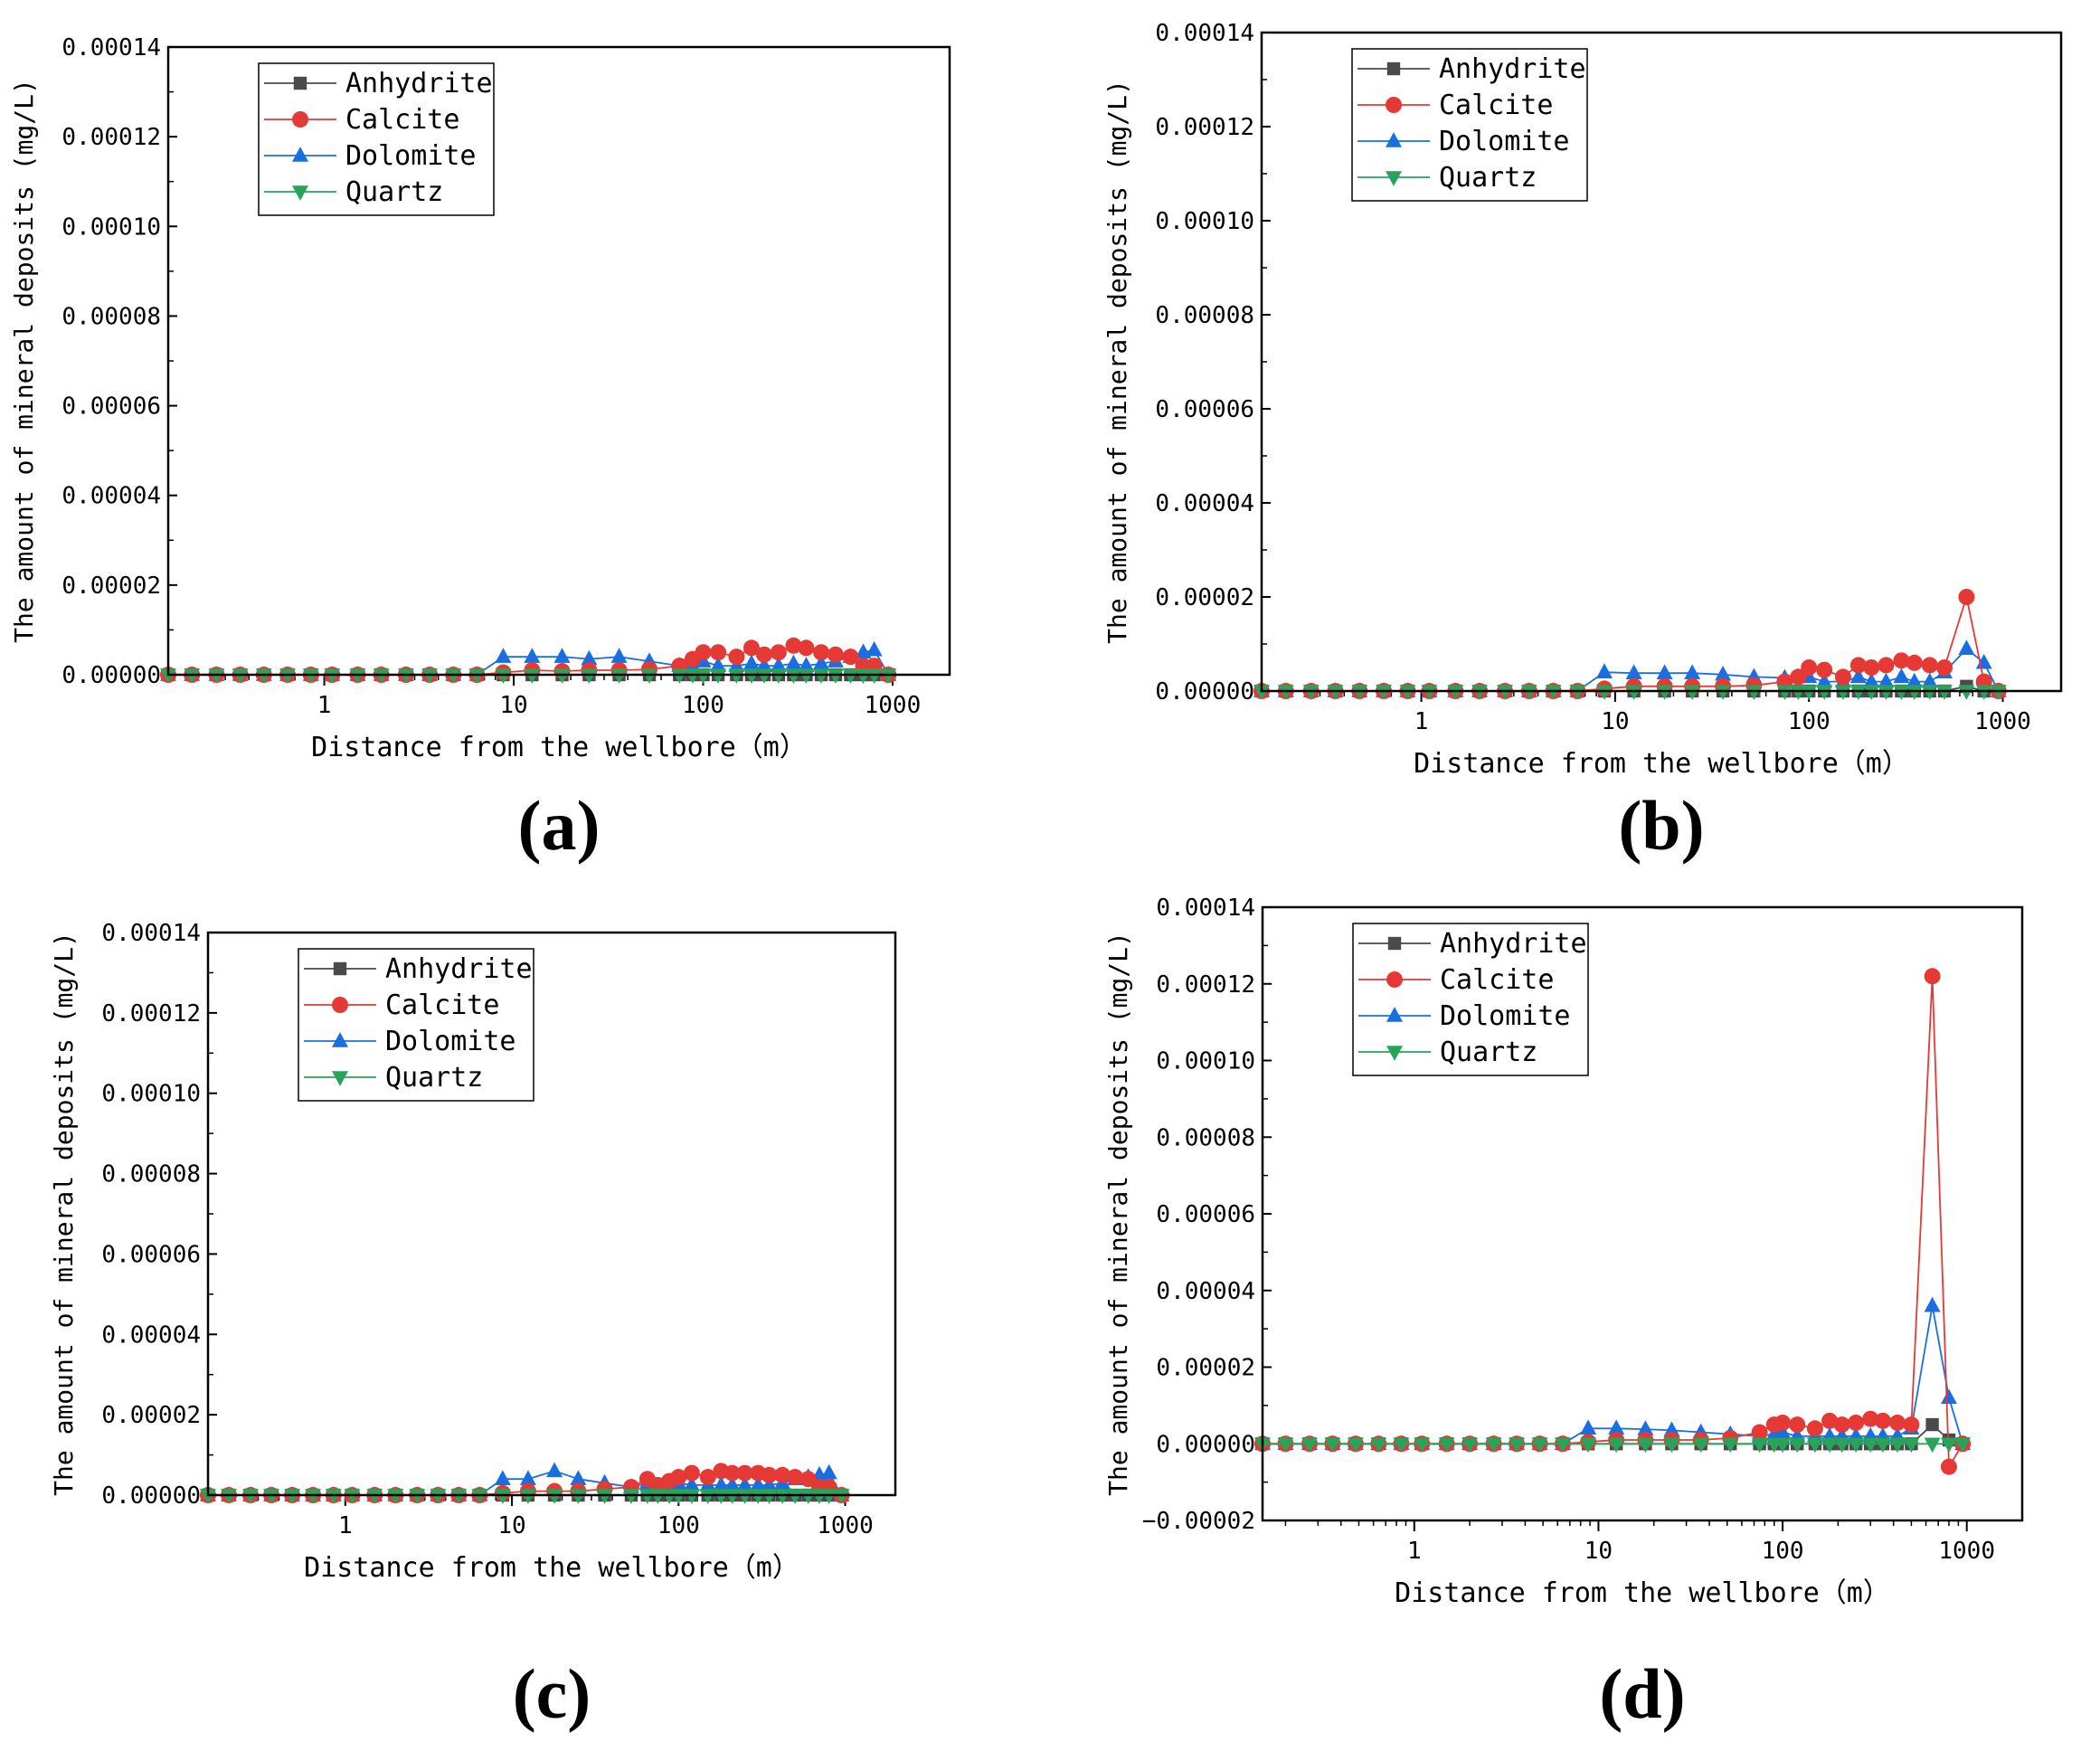  I want to click on y-tick-label: 0.00012, so click(1204, 127).